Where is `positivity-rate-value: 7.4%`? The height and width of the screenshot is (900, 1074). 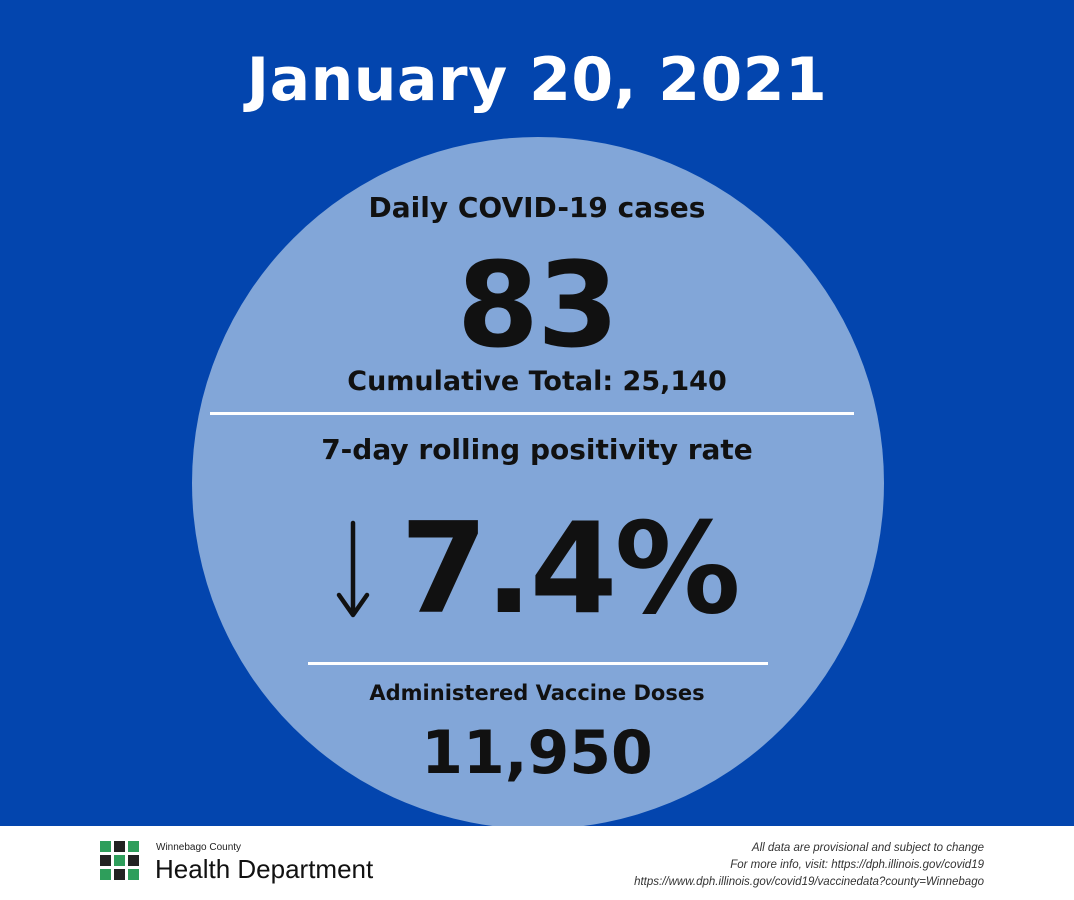
positivity-rate-value: 7.4% is located at coordinates (570, 568).